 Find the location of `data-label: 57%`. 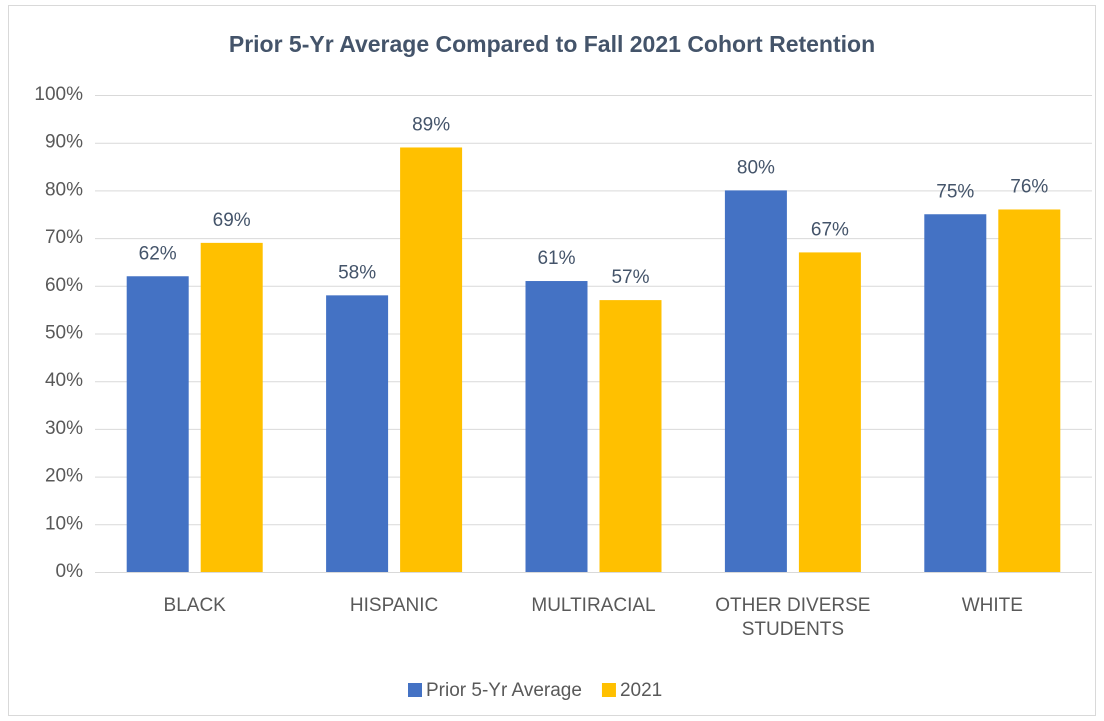

data-label: 57% is located at coordinates (630, 277).